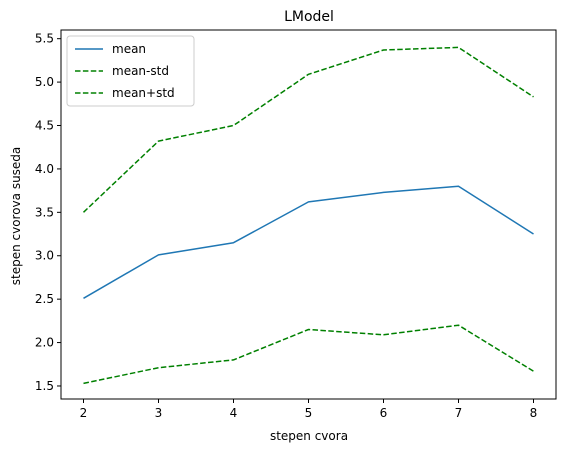 The height and width of the screenshot is (453, 567). What do you see at coordinates (44, 39) in the screenshot?
I see `y-tick-label: 5.5` at bounding box center [44, 39].